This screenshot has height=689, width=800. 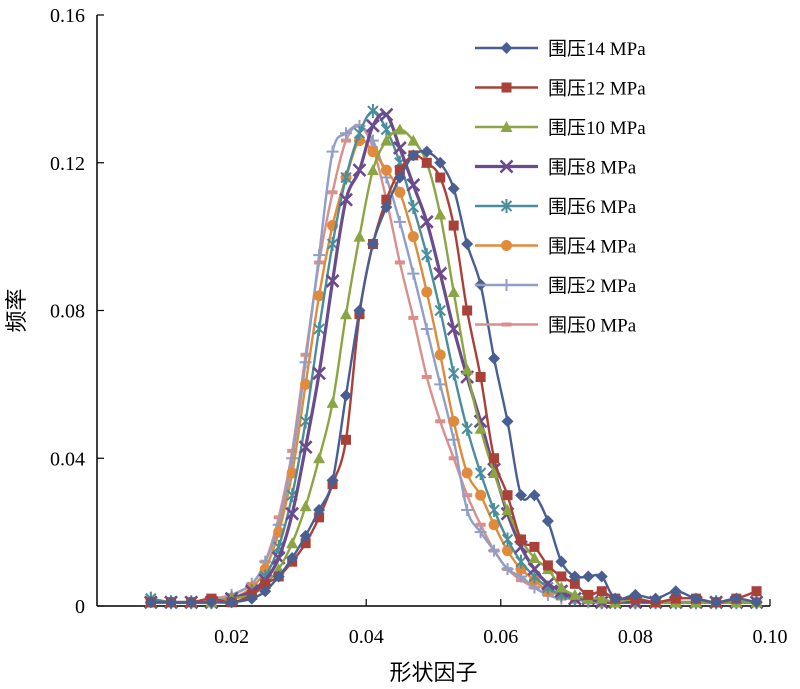 I want to click on y-tick-label: 0.04, so click(x=67, y=459).